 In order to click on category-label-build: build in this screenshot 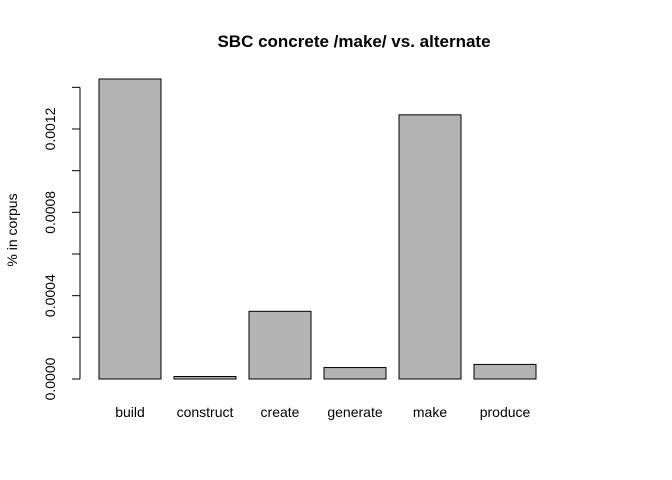, I will do `click(130, 412)`.